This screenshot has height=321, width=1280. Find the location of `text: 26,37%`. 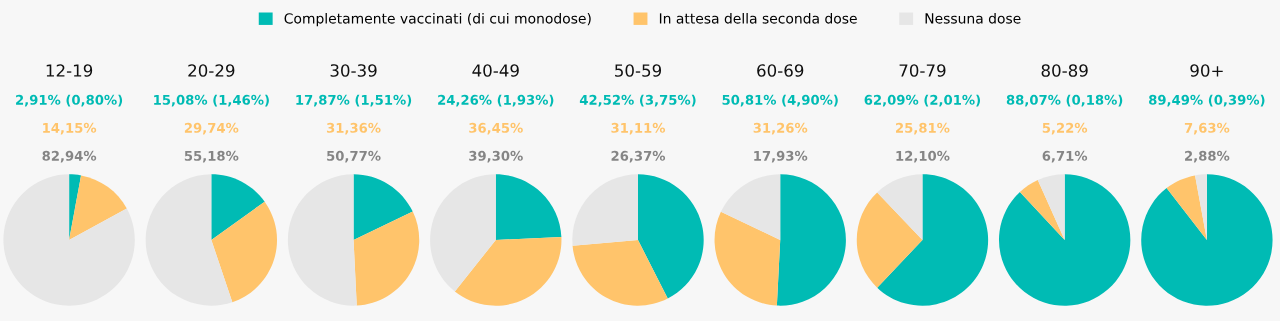

text: 26,37% is located at coordinates (638, 156).